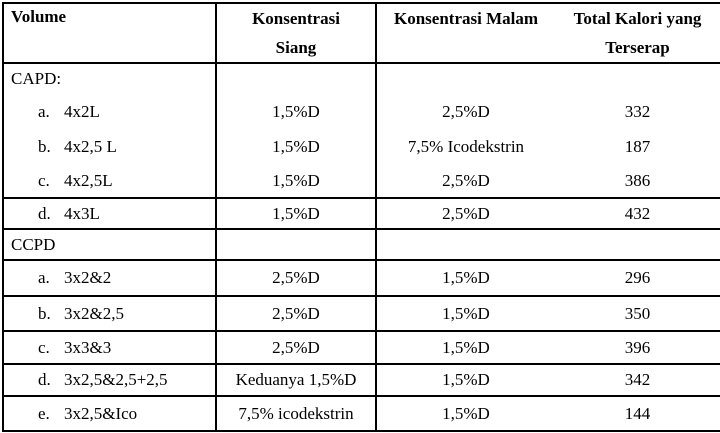  Describe the element at coordinates (110, 33) in the screenshot. I see `header-volume: Volume` at that location.